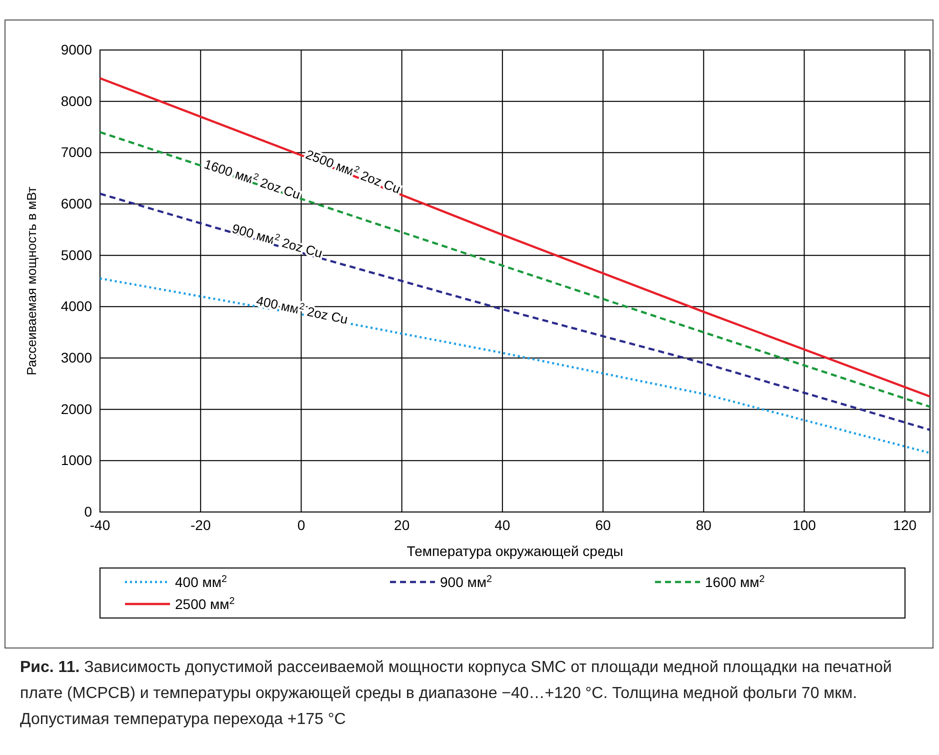 The image size is (939, 755). What do you see at coordinates (76, 408) in the screenshot?
I see `y-tick-label: 2000` at bounding box center [76, 408].